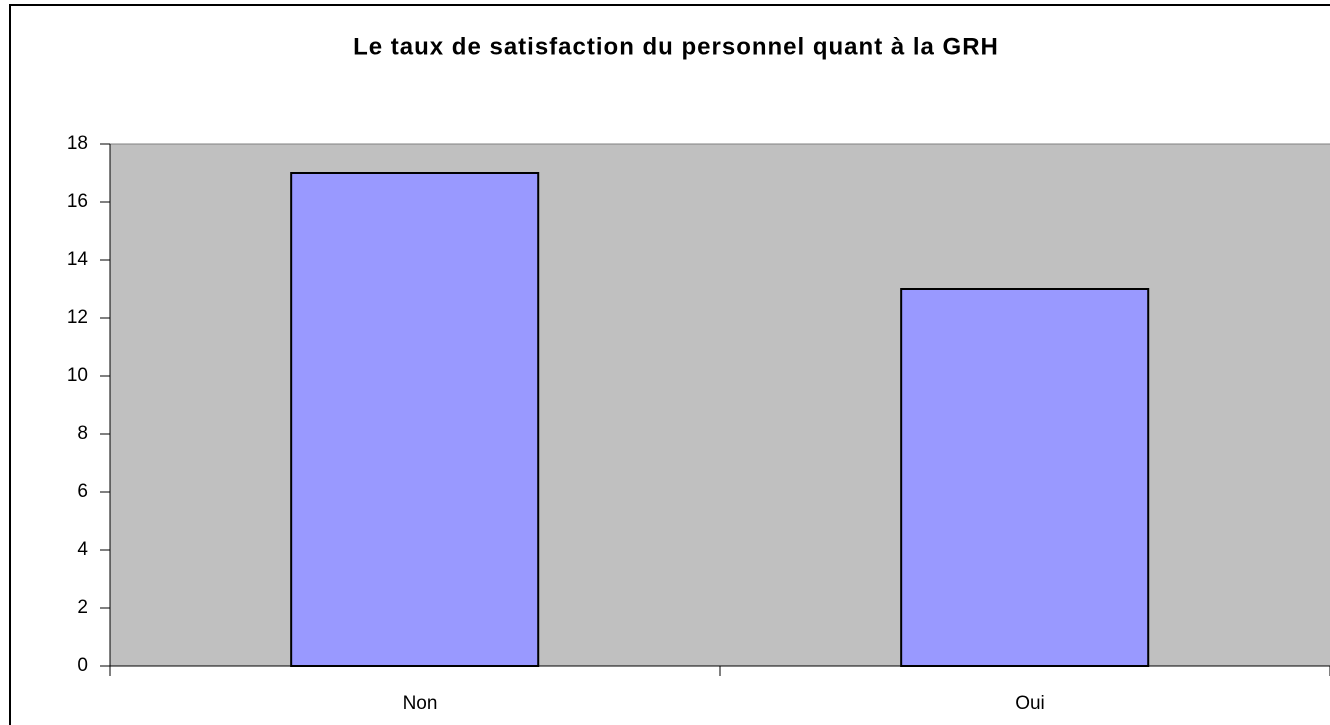  I want to click on y-tick-label: 2, so click(82, 607).